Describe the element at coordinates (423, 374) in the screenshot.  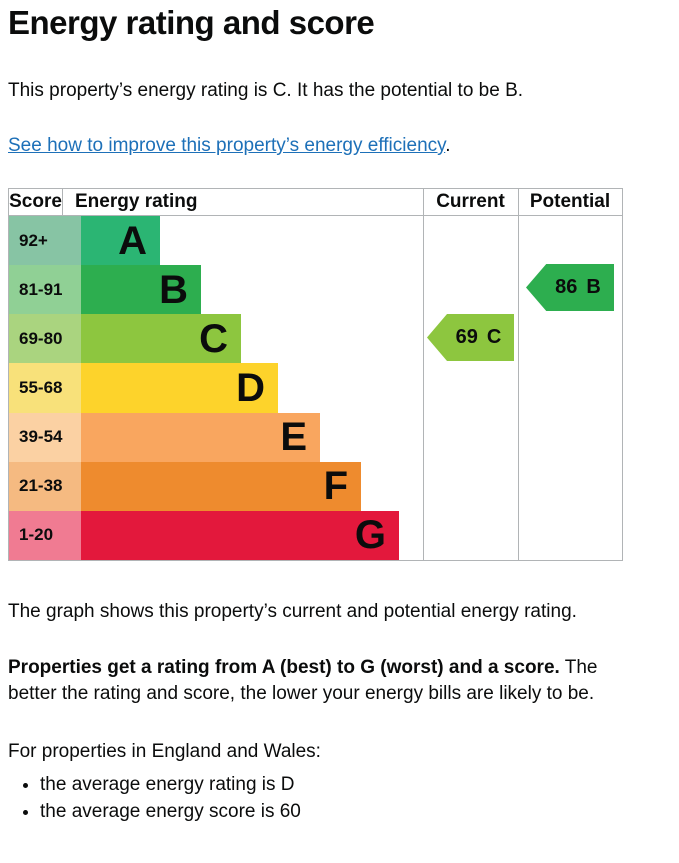
I see `current-column-divider` at that location.